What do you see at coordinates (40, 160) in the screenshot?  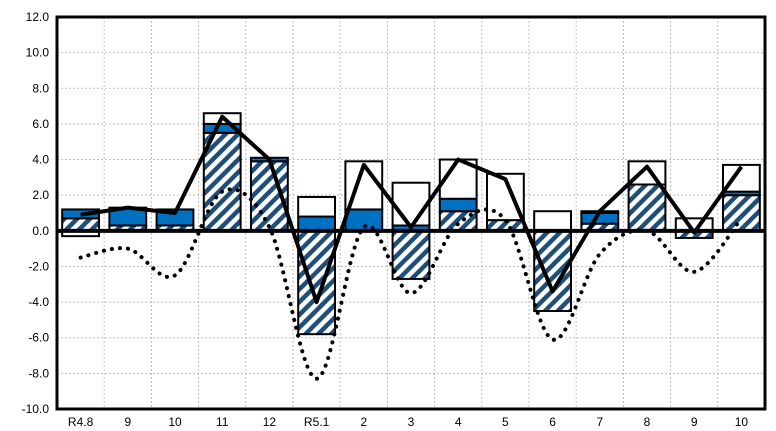 I see `y-tick-label: 4.0` at bounding box center [40, 160].